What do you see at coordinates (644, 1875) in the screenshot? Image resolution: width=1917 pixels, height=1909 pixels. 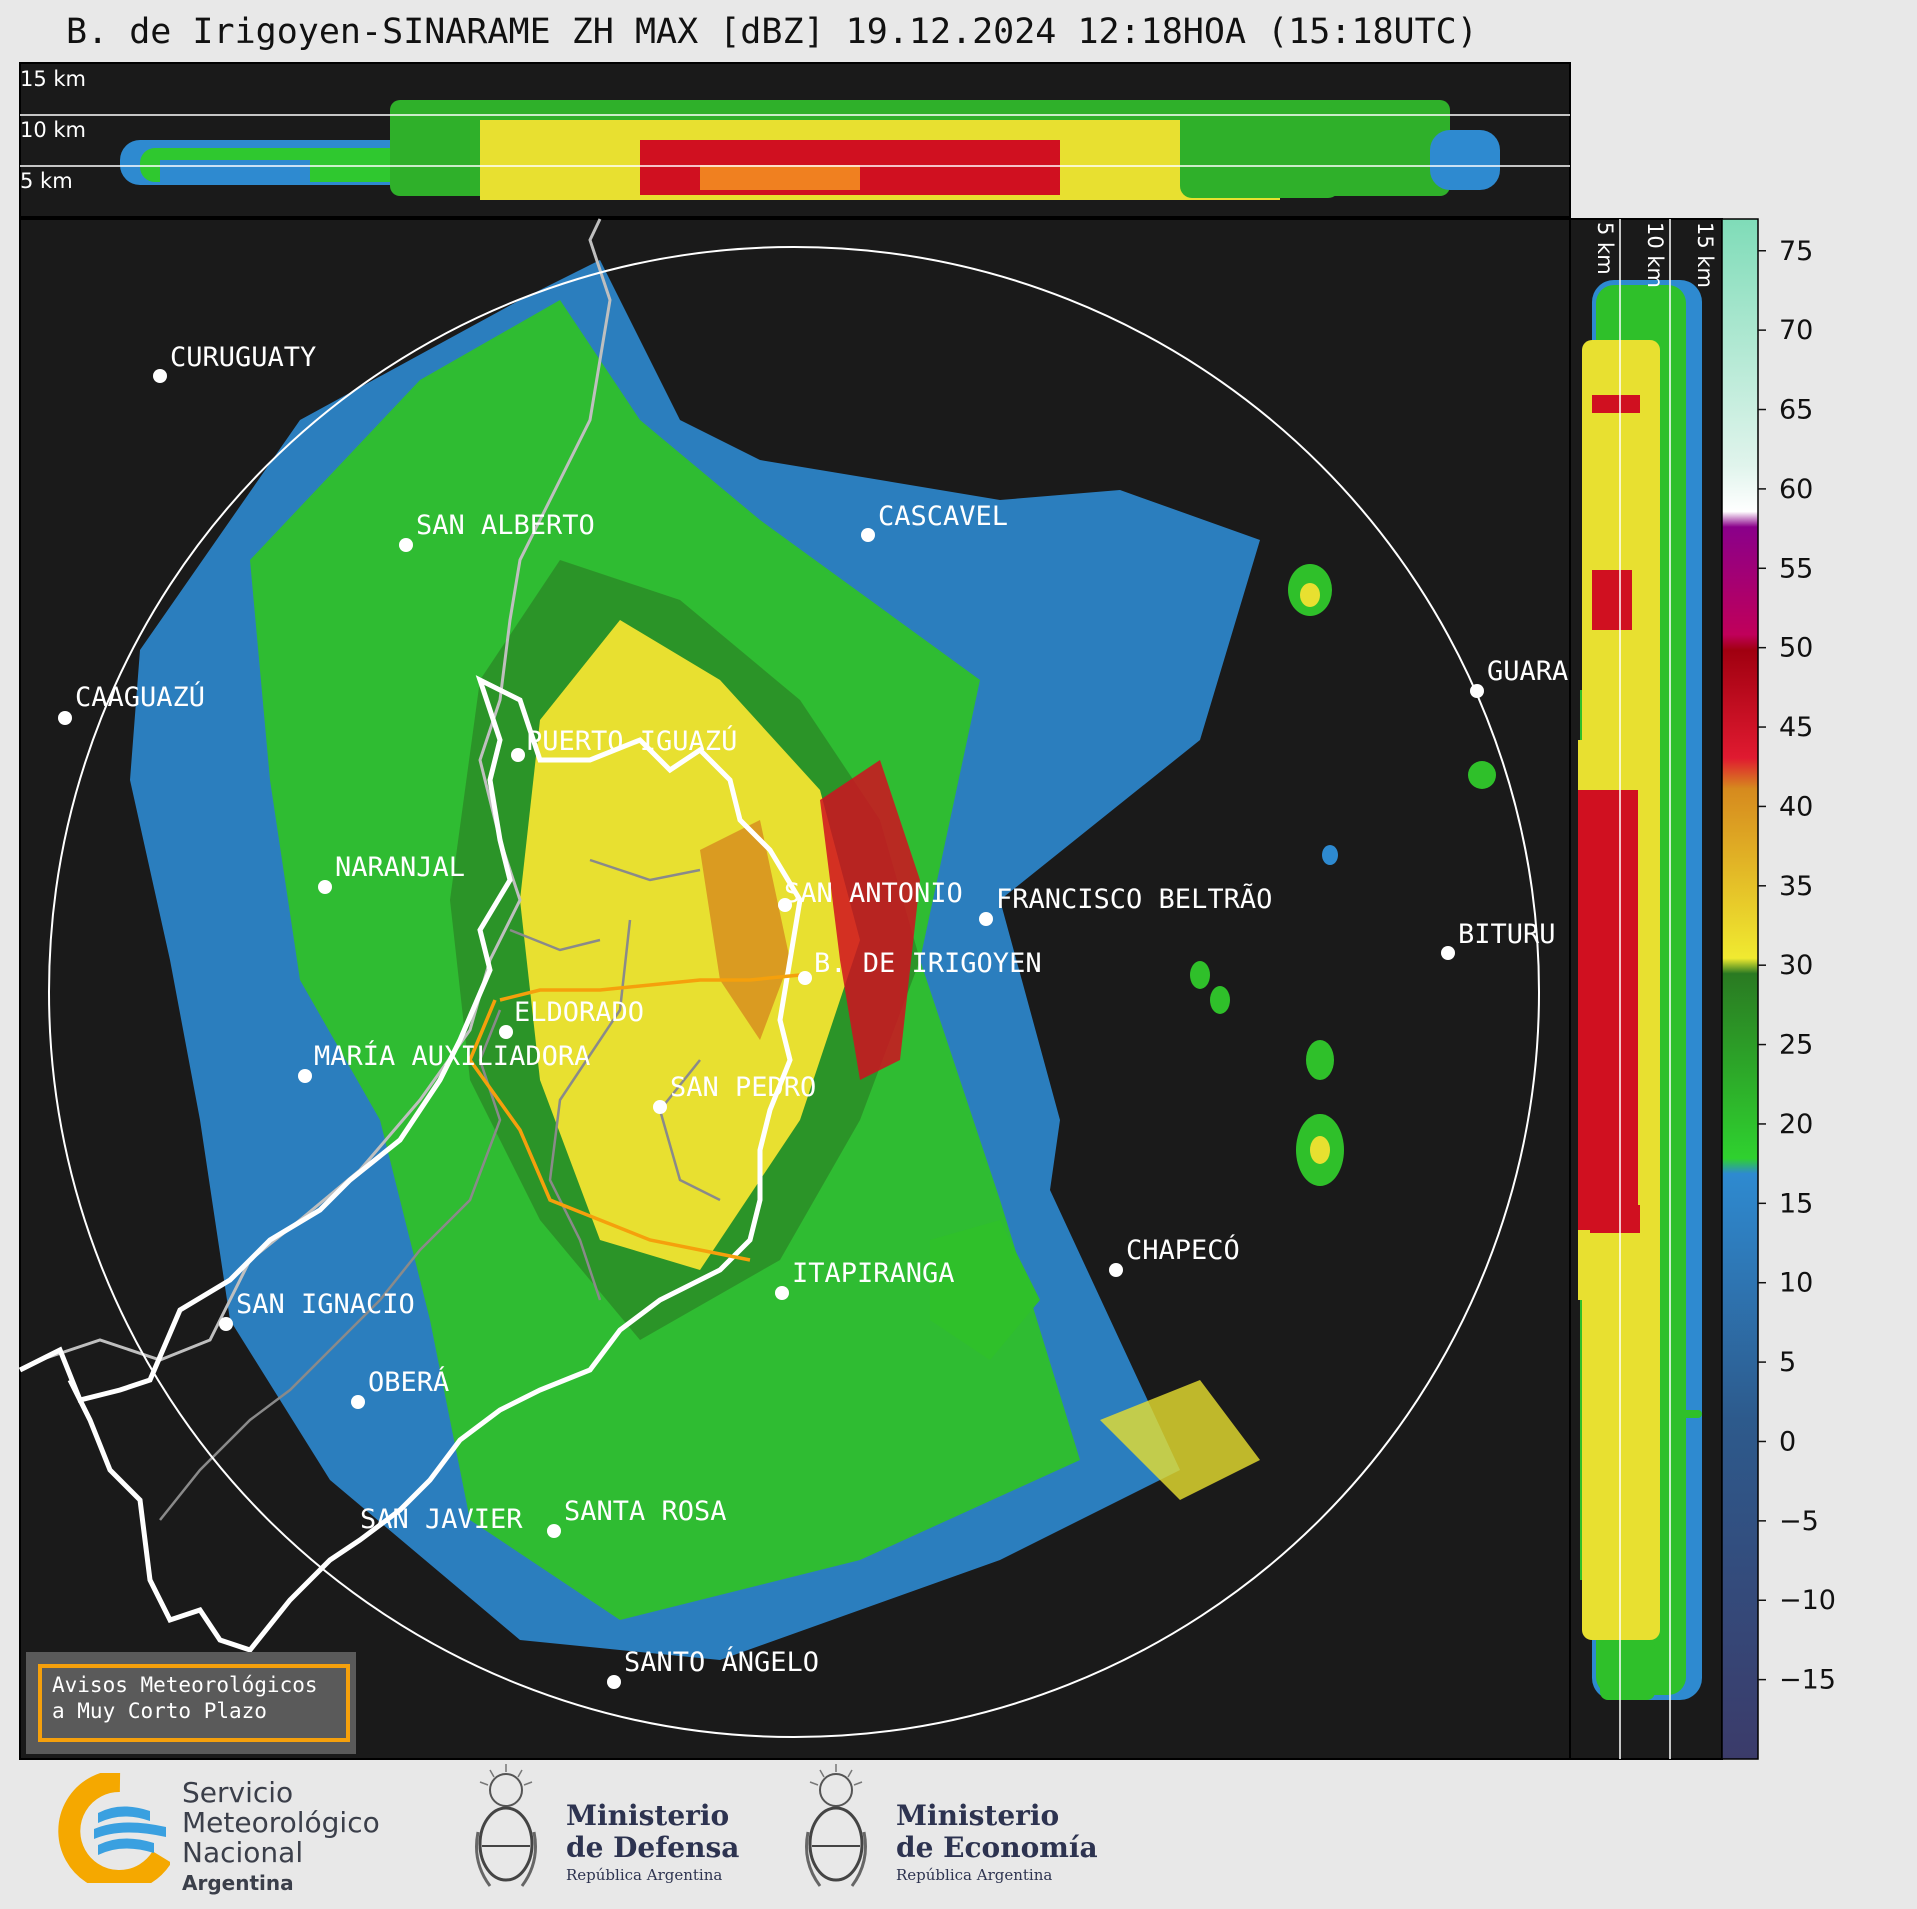 I see `defensa-line-3: República Argentina` at bounding box center [644, 1875].